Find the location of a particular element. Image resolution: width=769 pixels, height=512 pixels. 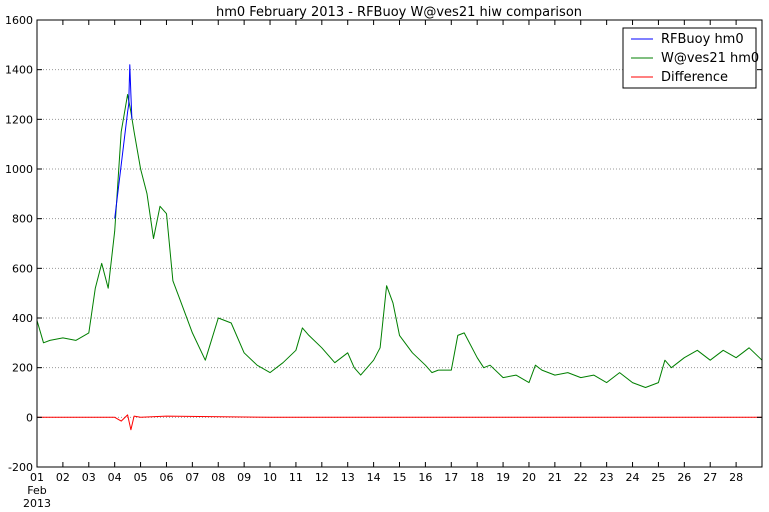

y-tick-label: 200 is located at coordinates (22, 368).